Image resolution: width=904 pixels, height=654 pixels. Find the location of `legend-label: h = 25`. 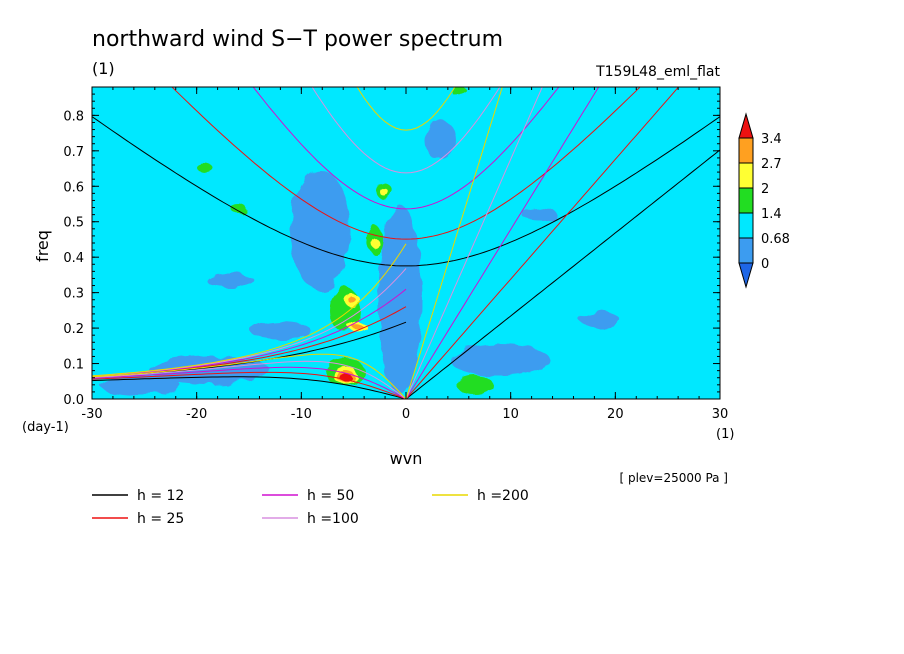

legend-label: h = 25 is located at coordinates (160, 519).